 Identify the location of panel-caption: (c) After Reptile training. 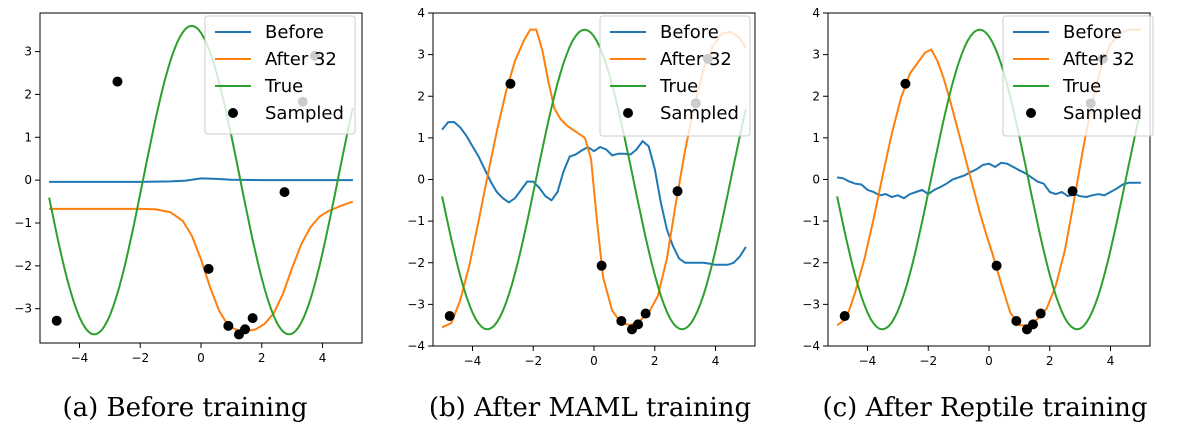
(984, 408).